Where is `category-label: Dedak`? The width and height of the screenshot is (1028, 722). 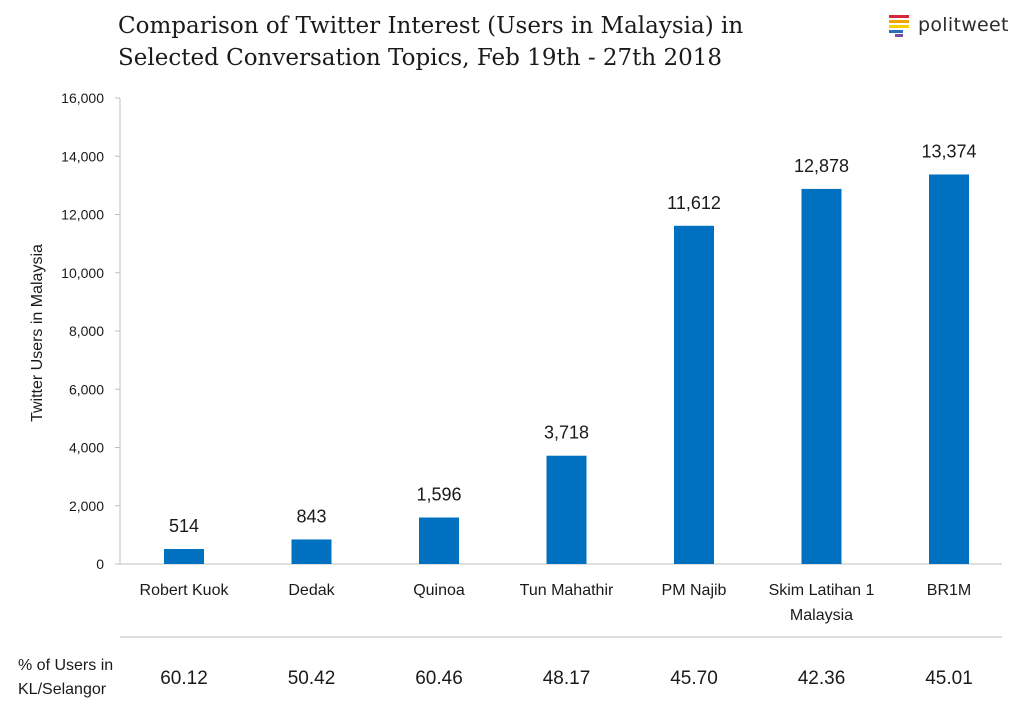
category-label: Dedak is located at coordinates (311, 590).